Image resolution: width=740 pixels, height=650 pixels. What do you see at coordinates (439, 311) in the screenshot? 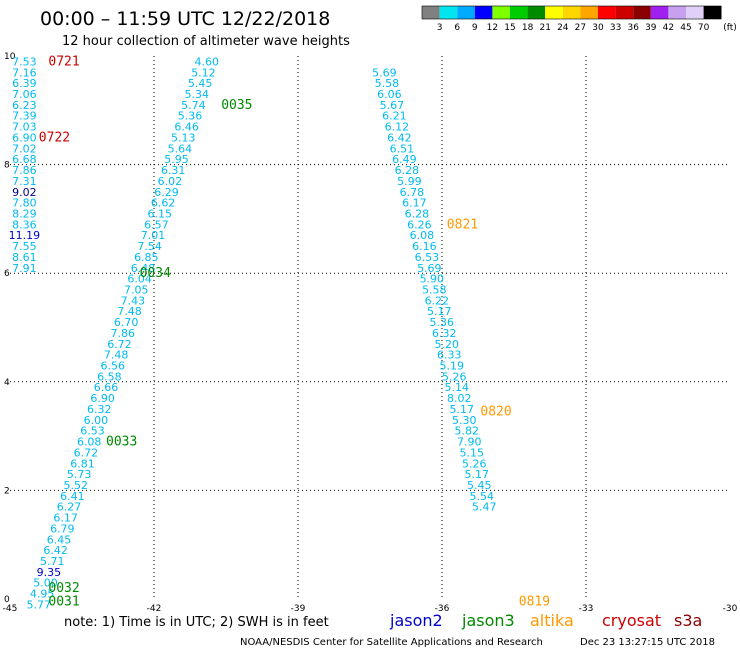
I see `wave-height-value: 5.17` at bounding box center [439, 311].